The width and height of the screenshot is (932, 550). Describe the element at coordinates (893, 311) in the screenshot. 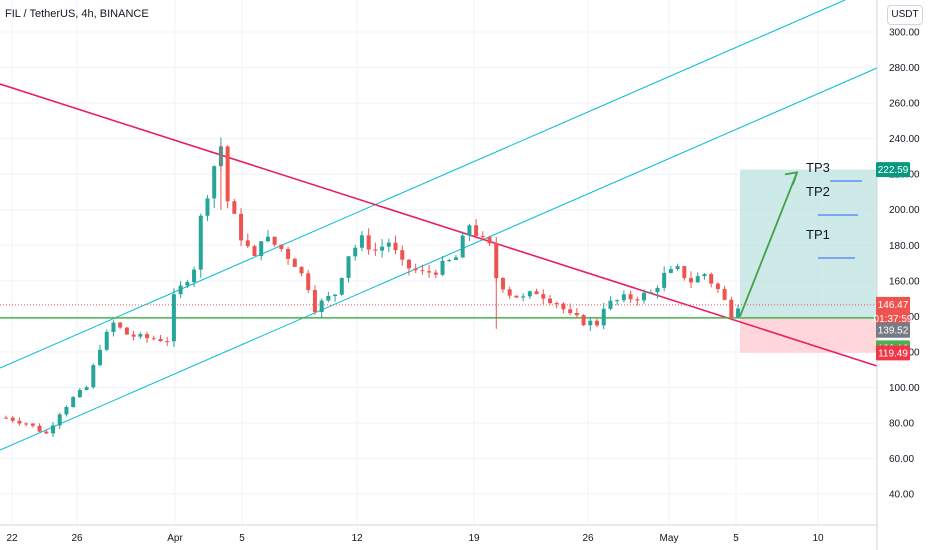

I see `price-badge` at that location.